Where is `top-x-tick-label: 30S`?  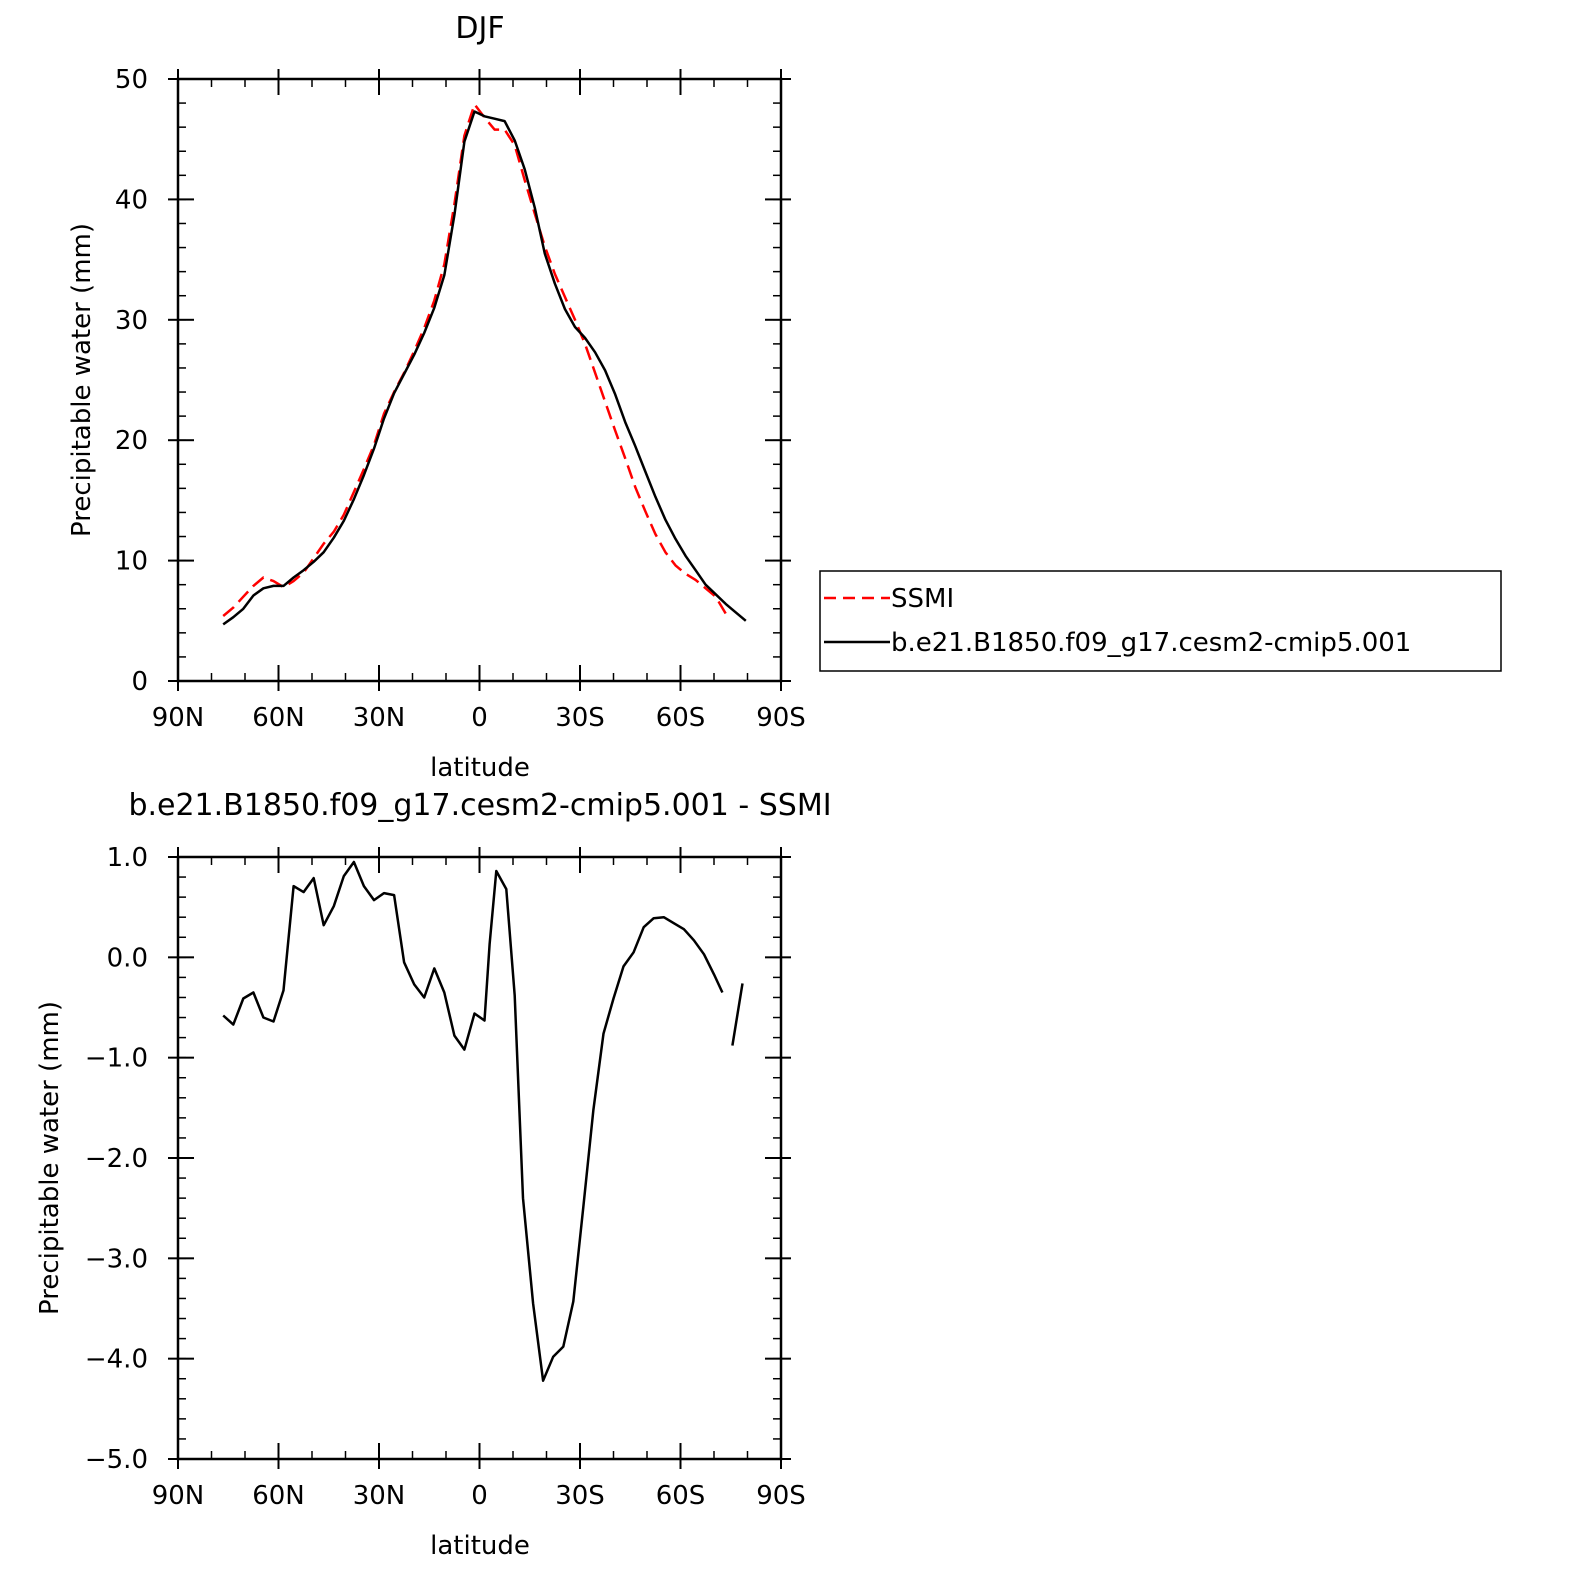 top-x-tick-label: 30S is located at coordinates (580, 718).